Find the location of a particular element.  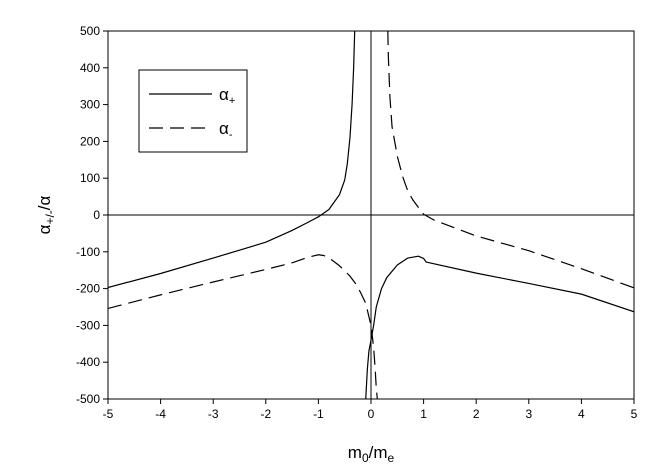

x-axis: -5 -4 -3 -2 -1 0 1 2 3 4 5 is located at coordinates (370, 410).